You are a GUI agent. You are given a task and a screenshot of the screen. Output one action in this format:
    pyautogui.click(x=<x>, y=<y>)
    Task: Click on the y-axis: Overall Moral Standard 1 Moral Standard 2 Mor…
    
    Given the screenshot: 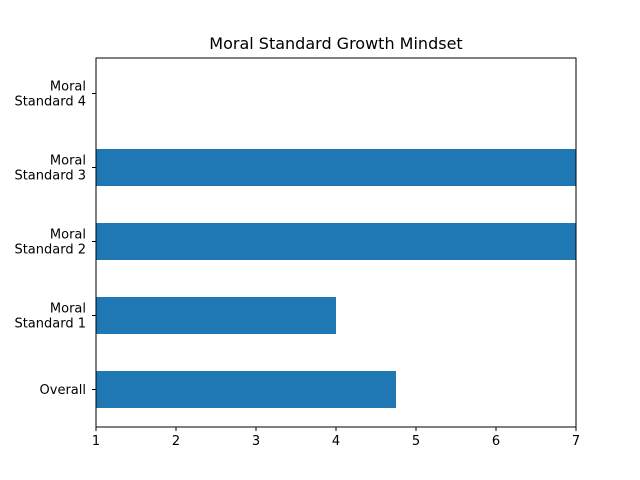 What is the action you would take?
    pyautogui.click(x=55, y=239)
    